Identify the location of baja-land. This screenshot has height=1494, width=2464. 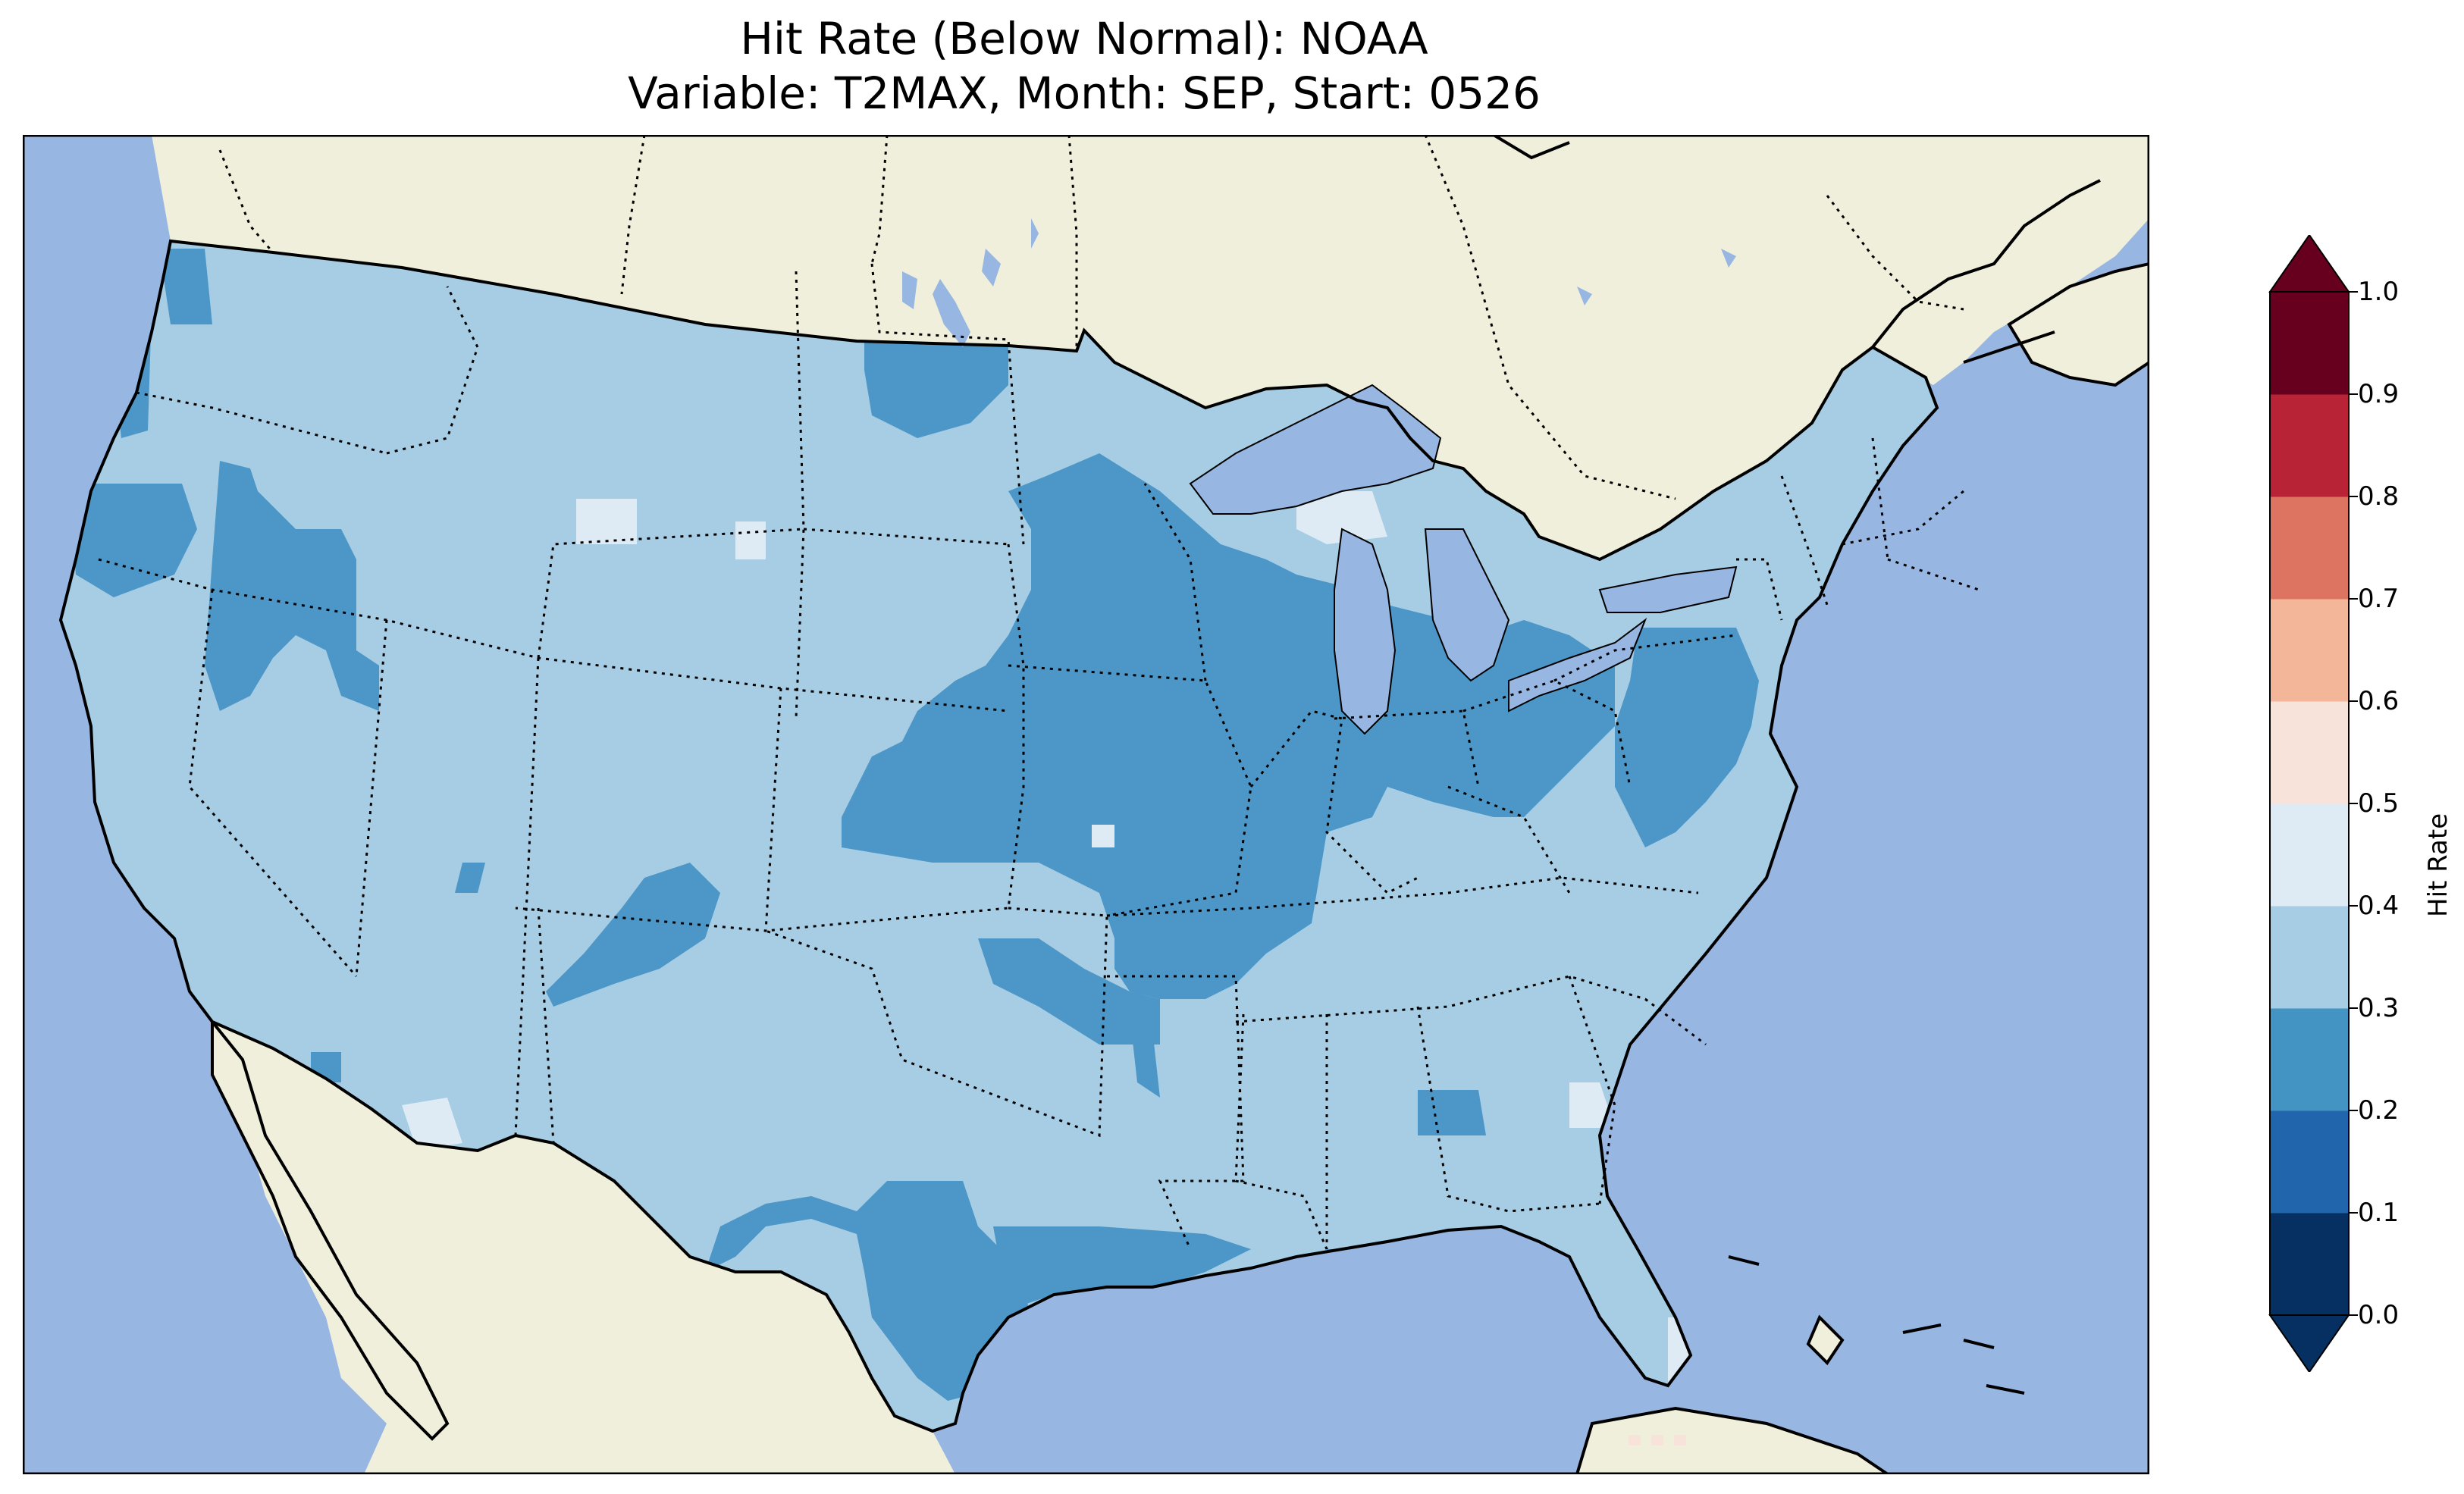
(330, 1229).